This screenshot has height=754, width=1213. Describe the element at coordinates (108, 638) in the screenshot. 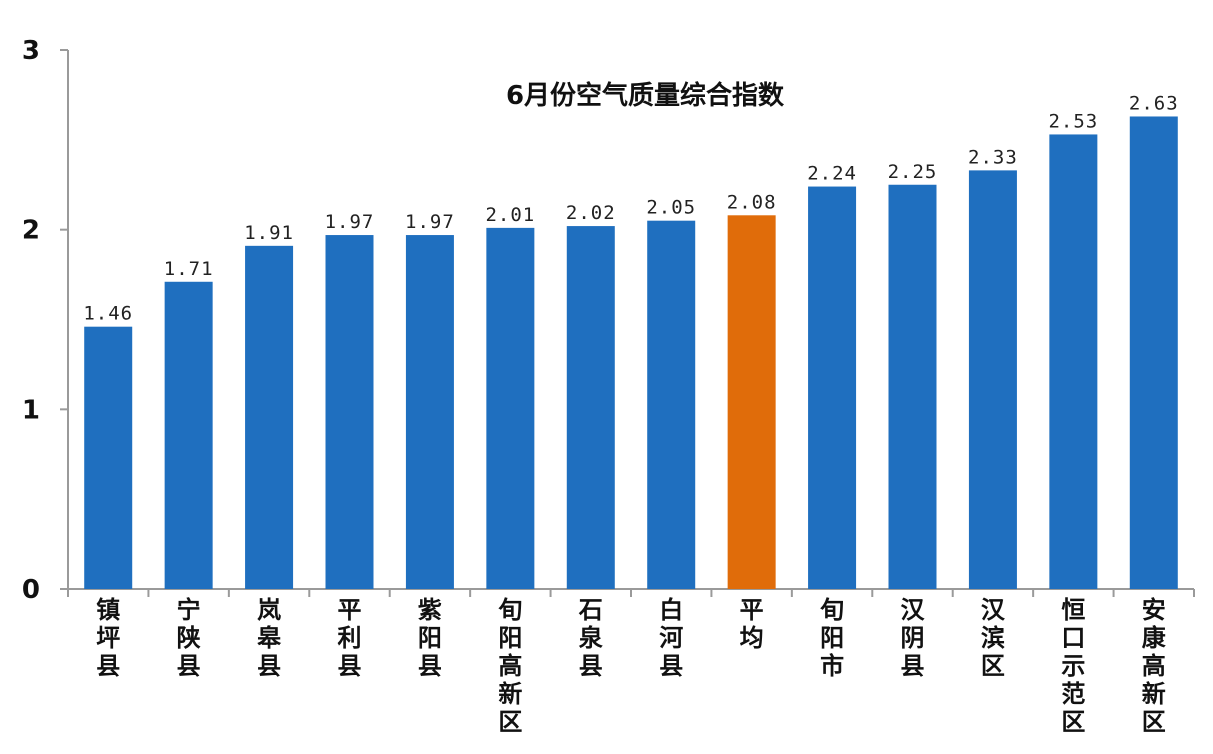

I see `x-tick-label: 镇坪县` at that location.